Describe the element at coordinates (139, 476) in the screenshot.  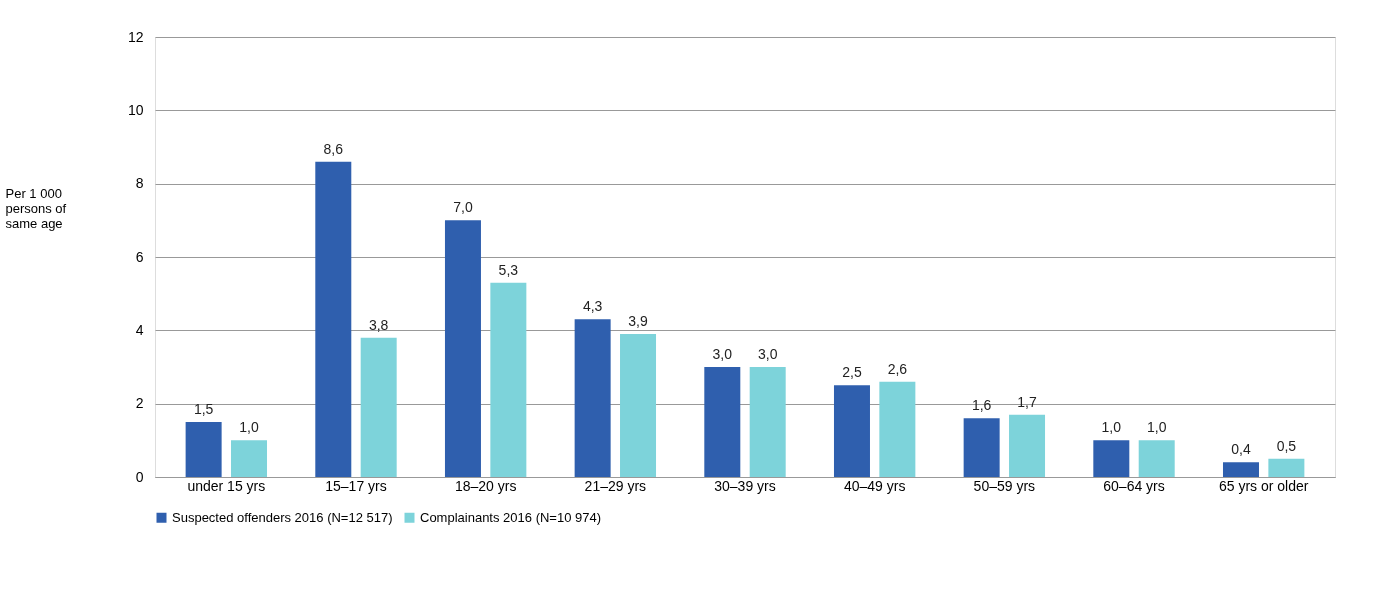
I see `y-tick-label: 0` at that location.